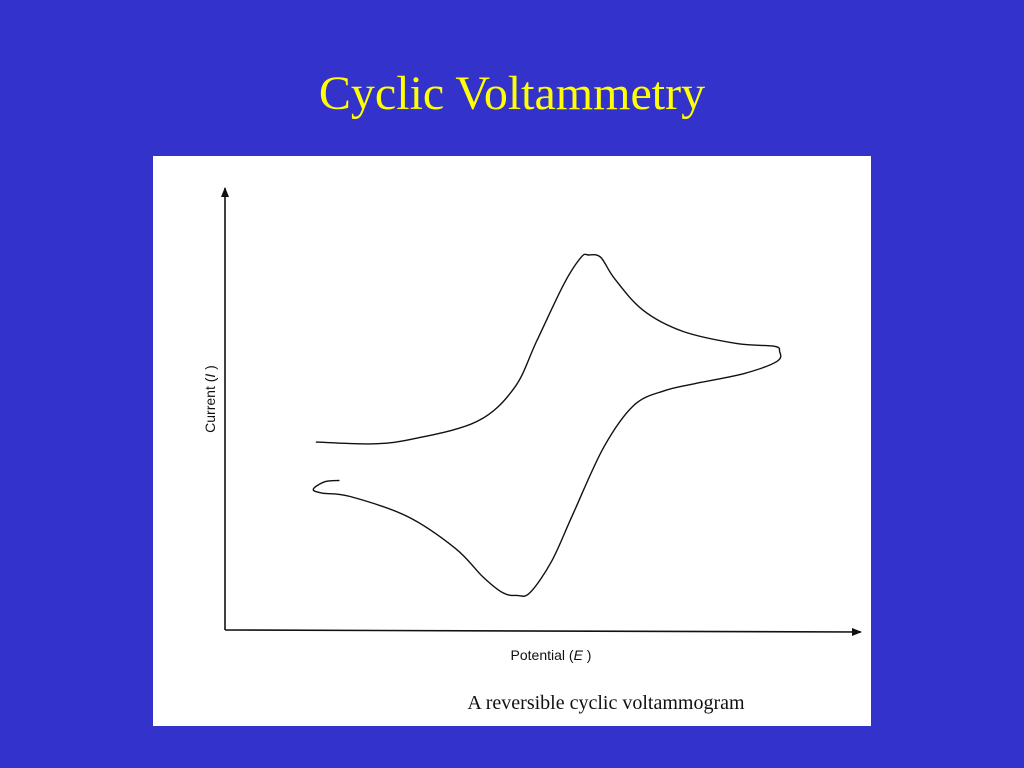  Describe the element at coordinates (210, 399) in the screenshot. I see `y-axis-label: Current (I )` at that location.